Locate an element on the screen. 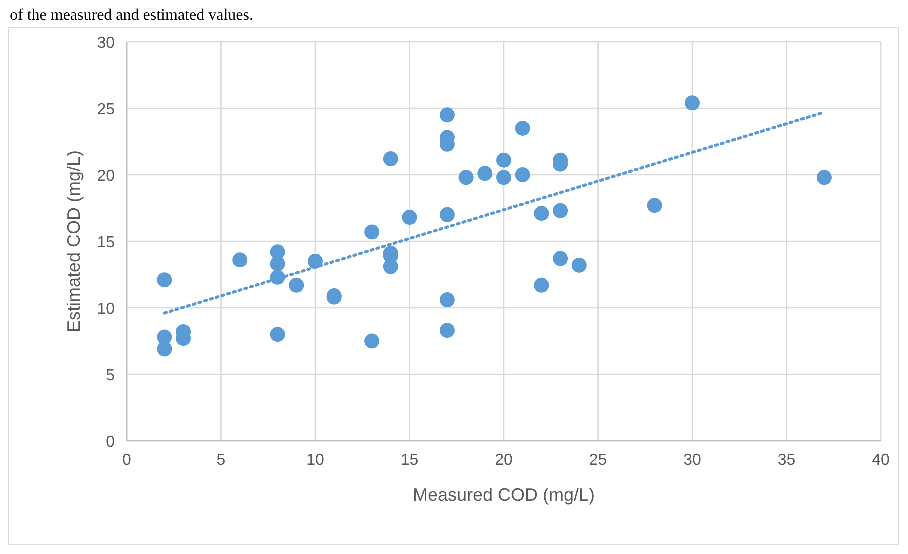 The height and width of the screenshot is (554, 908). x-tick-label: 20 is located at coordinates (504, 460).